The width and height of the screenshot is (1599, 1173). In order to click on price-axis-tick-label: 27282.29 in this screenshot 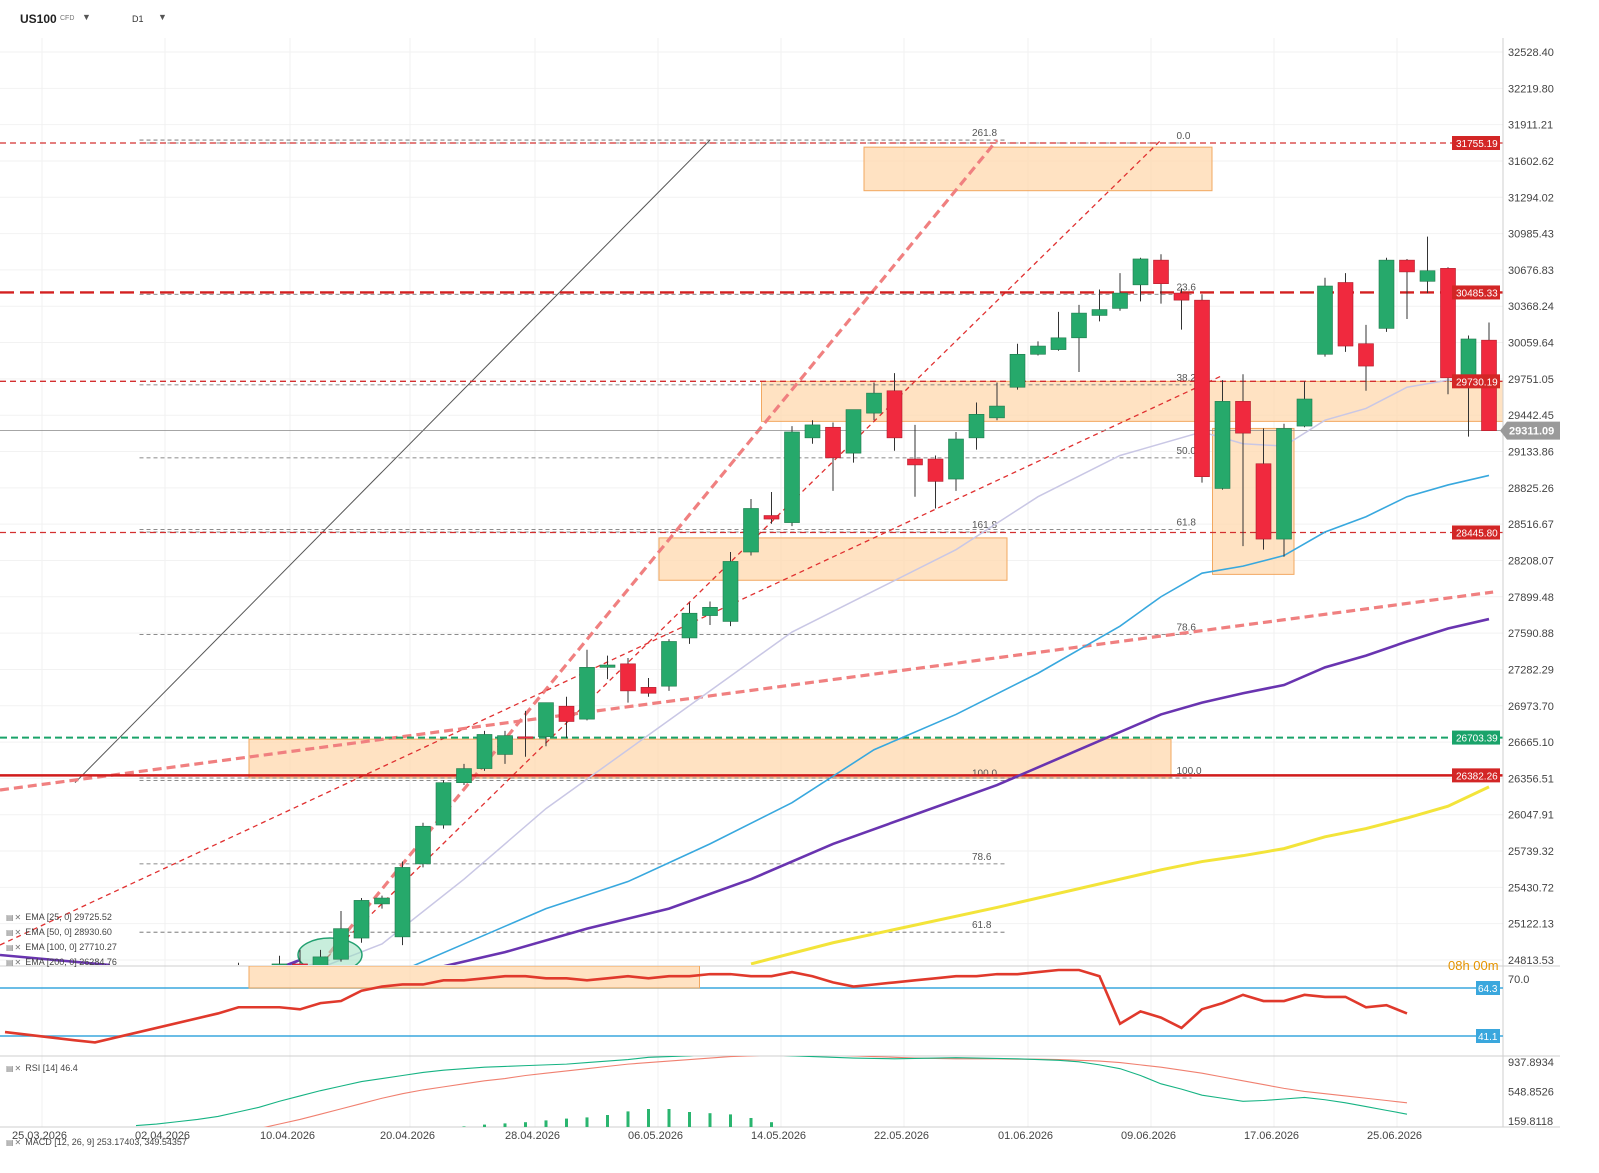, I will do `click(1531, 670)`.